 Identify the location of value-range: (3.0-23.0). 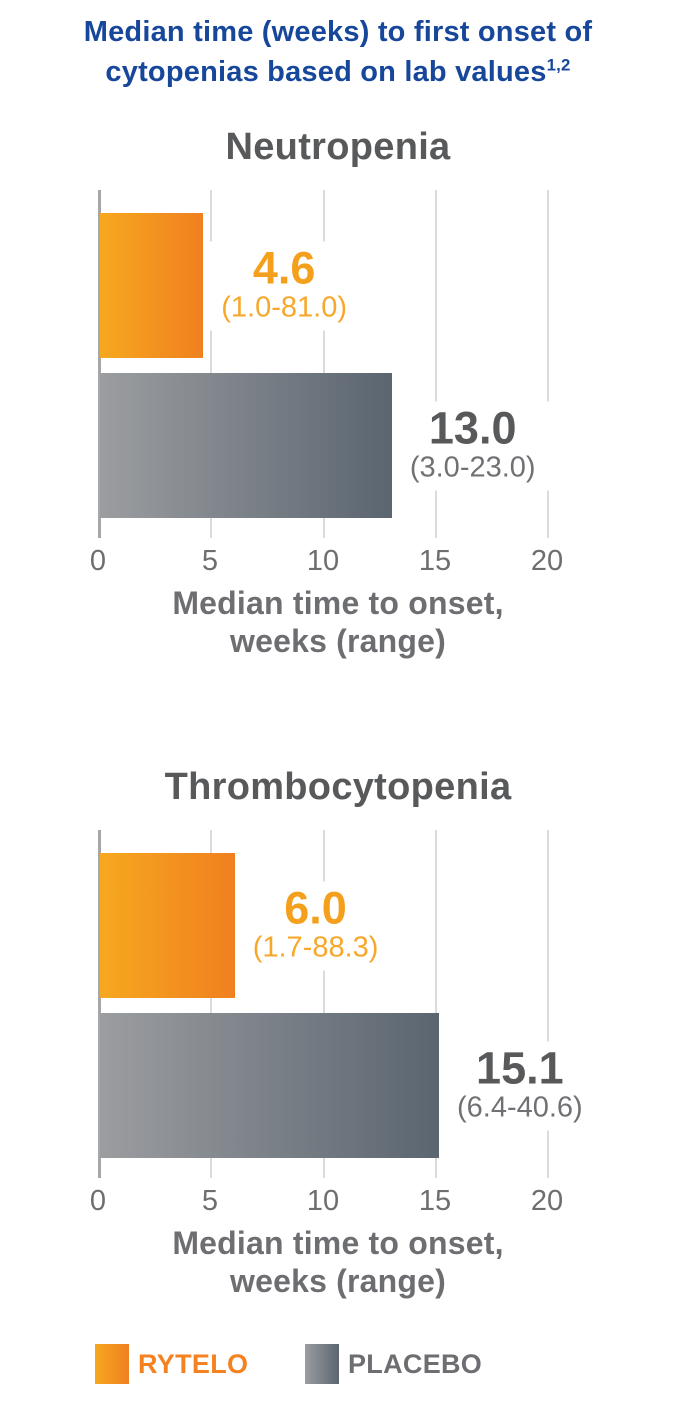
(472, 467).